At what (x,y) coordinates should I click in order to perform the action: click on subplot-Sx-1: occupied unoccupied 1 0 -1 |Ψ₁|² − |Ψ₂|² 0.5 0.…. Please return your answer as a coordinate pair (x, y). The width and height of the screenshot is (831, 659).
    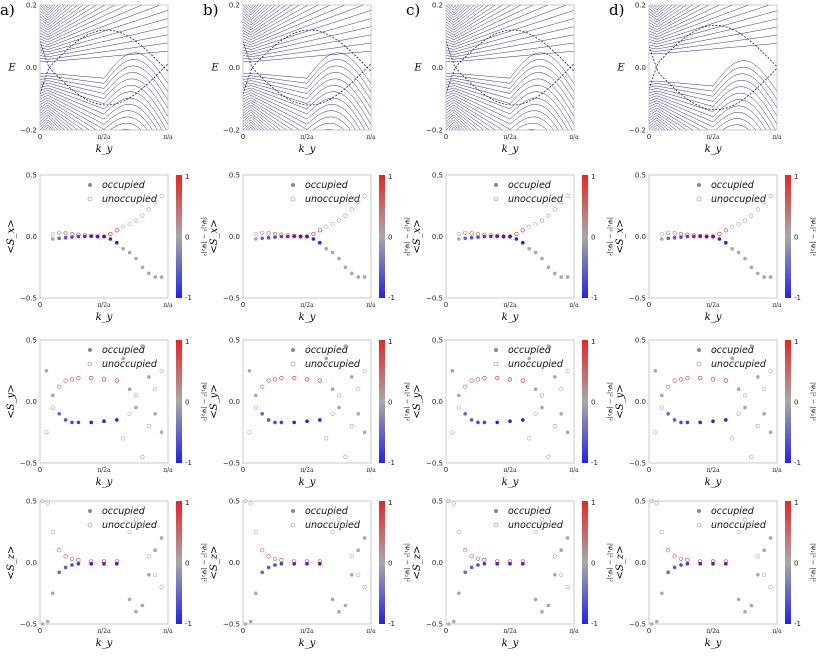
    Looking at the image, I should click on (107, 248).